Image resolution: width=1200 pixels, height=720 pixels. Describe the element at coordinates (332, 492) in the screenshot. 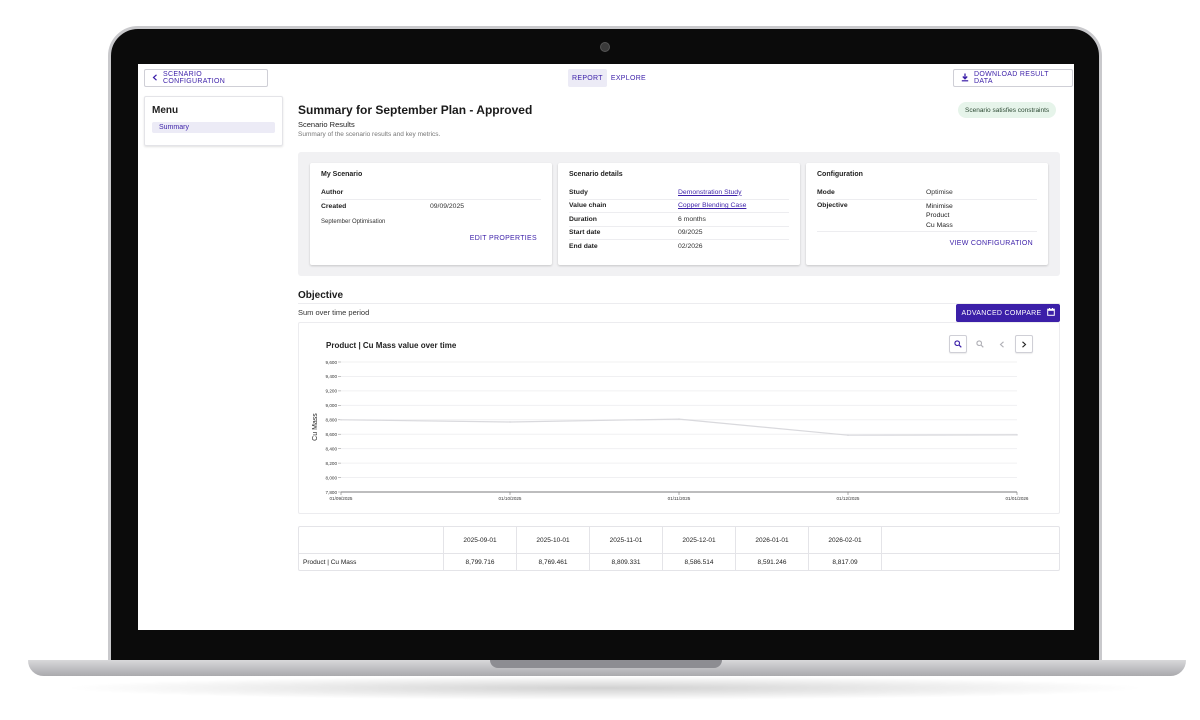

I see `y-tick-label: 7,800` at that location.